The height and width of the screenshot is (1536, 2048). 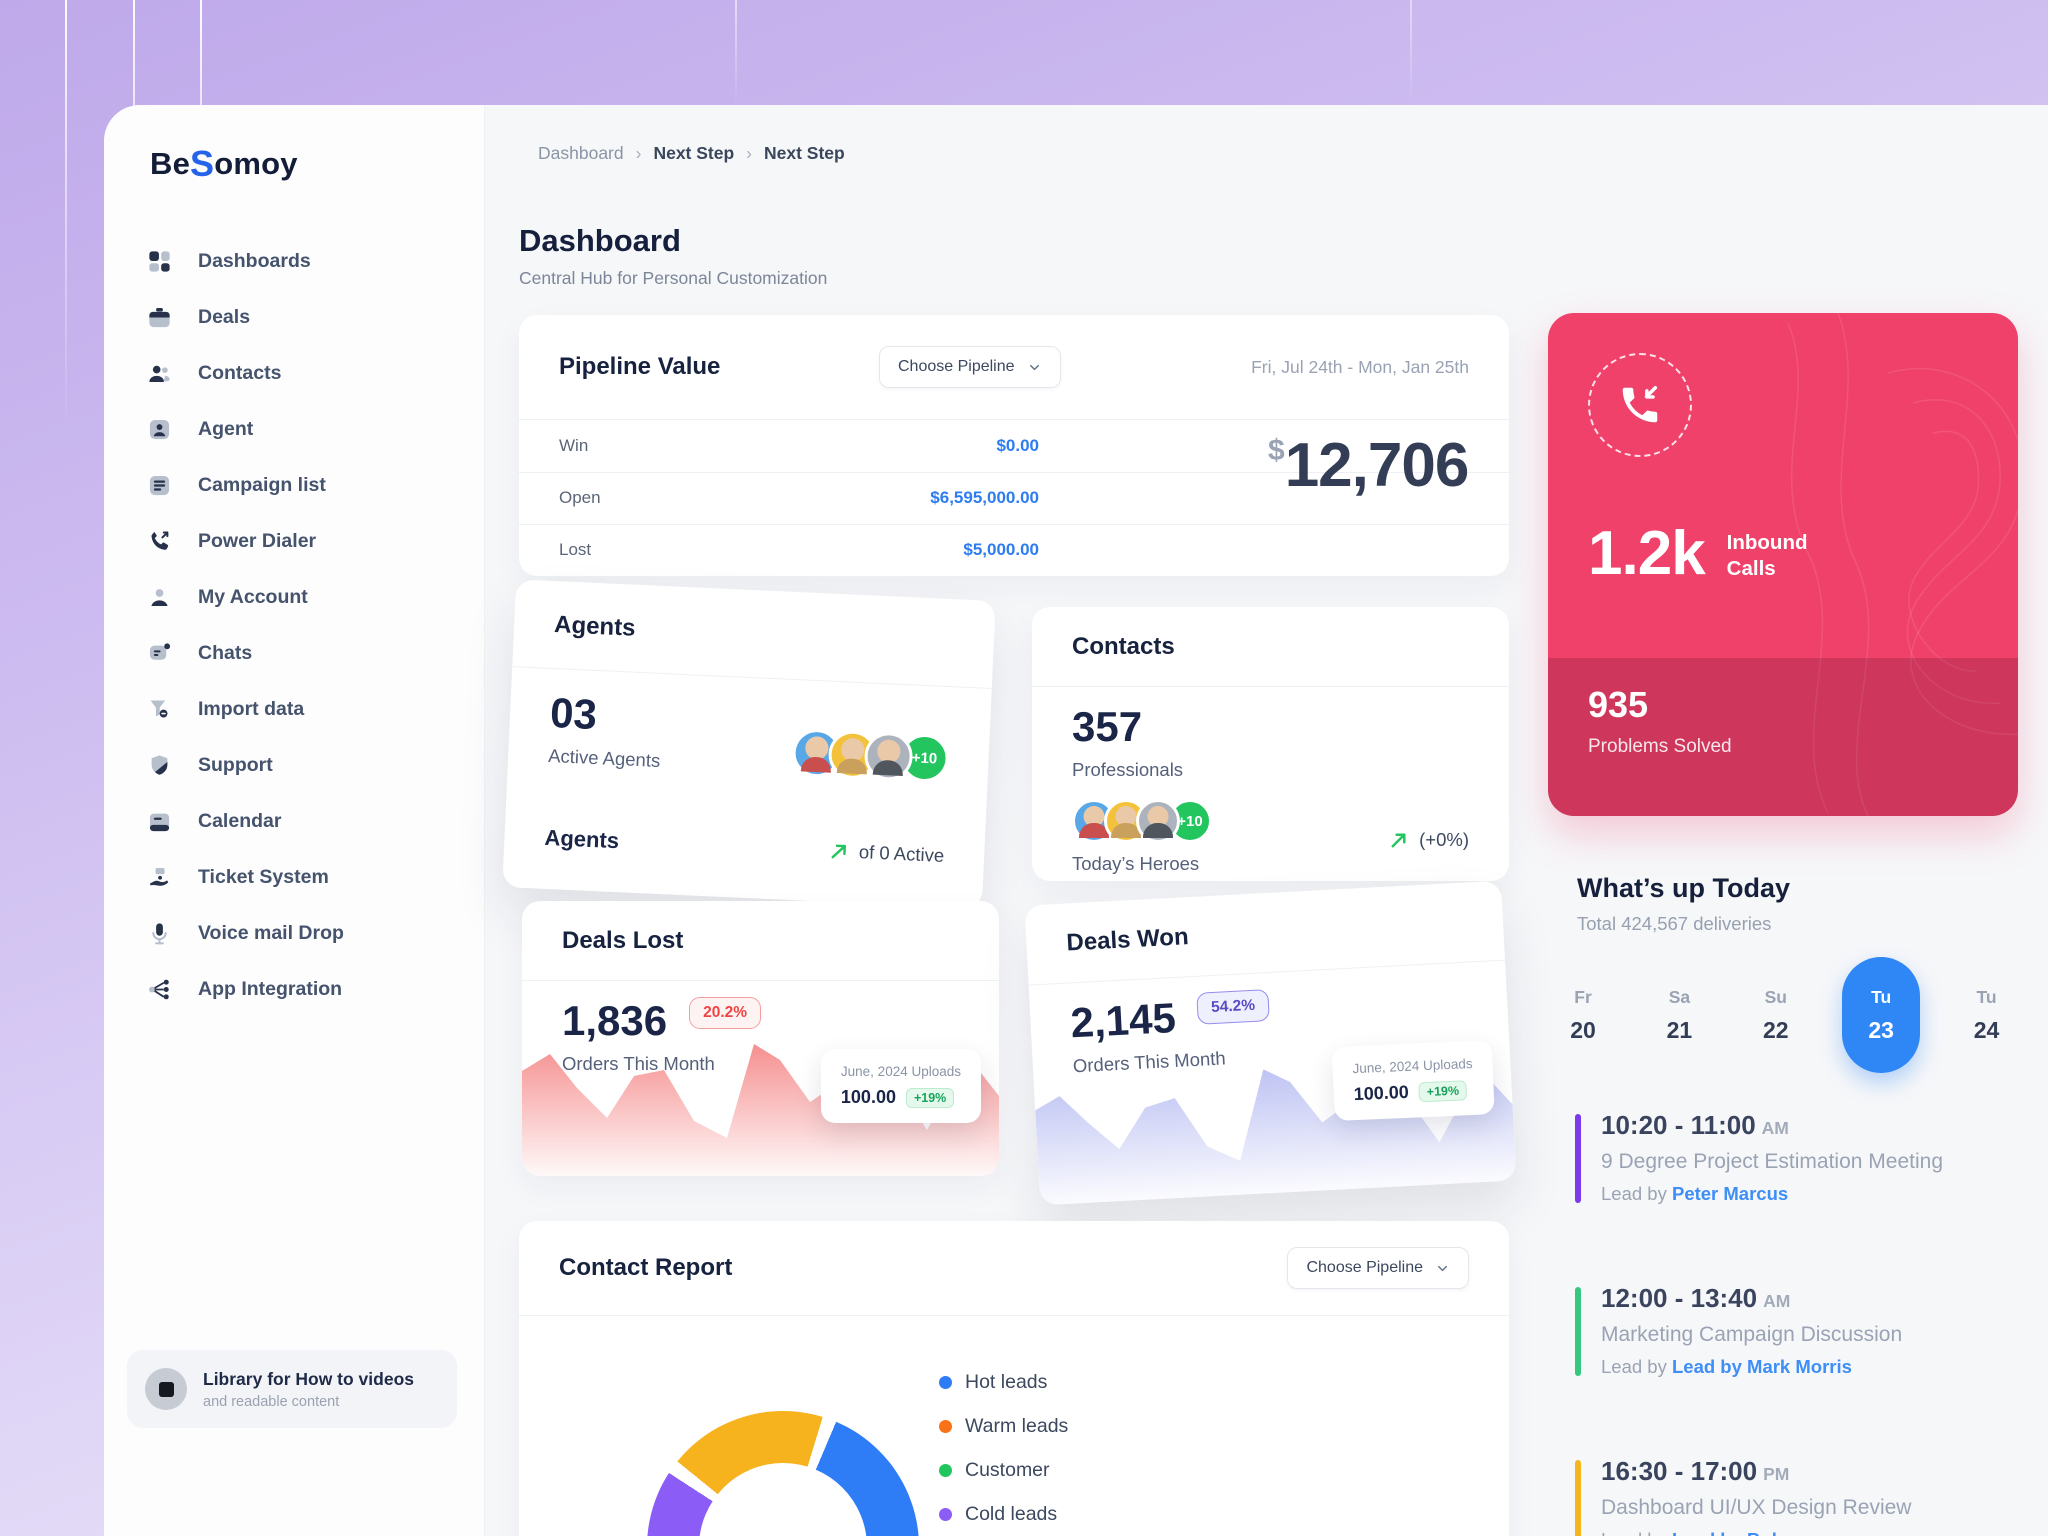 I want to click on sidebar-item-ticket-system: Ticket System, so click(x=294, y=877).